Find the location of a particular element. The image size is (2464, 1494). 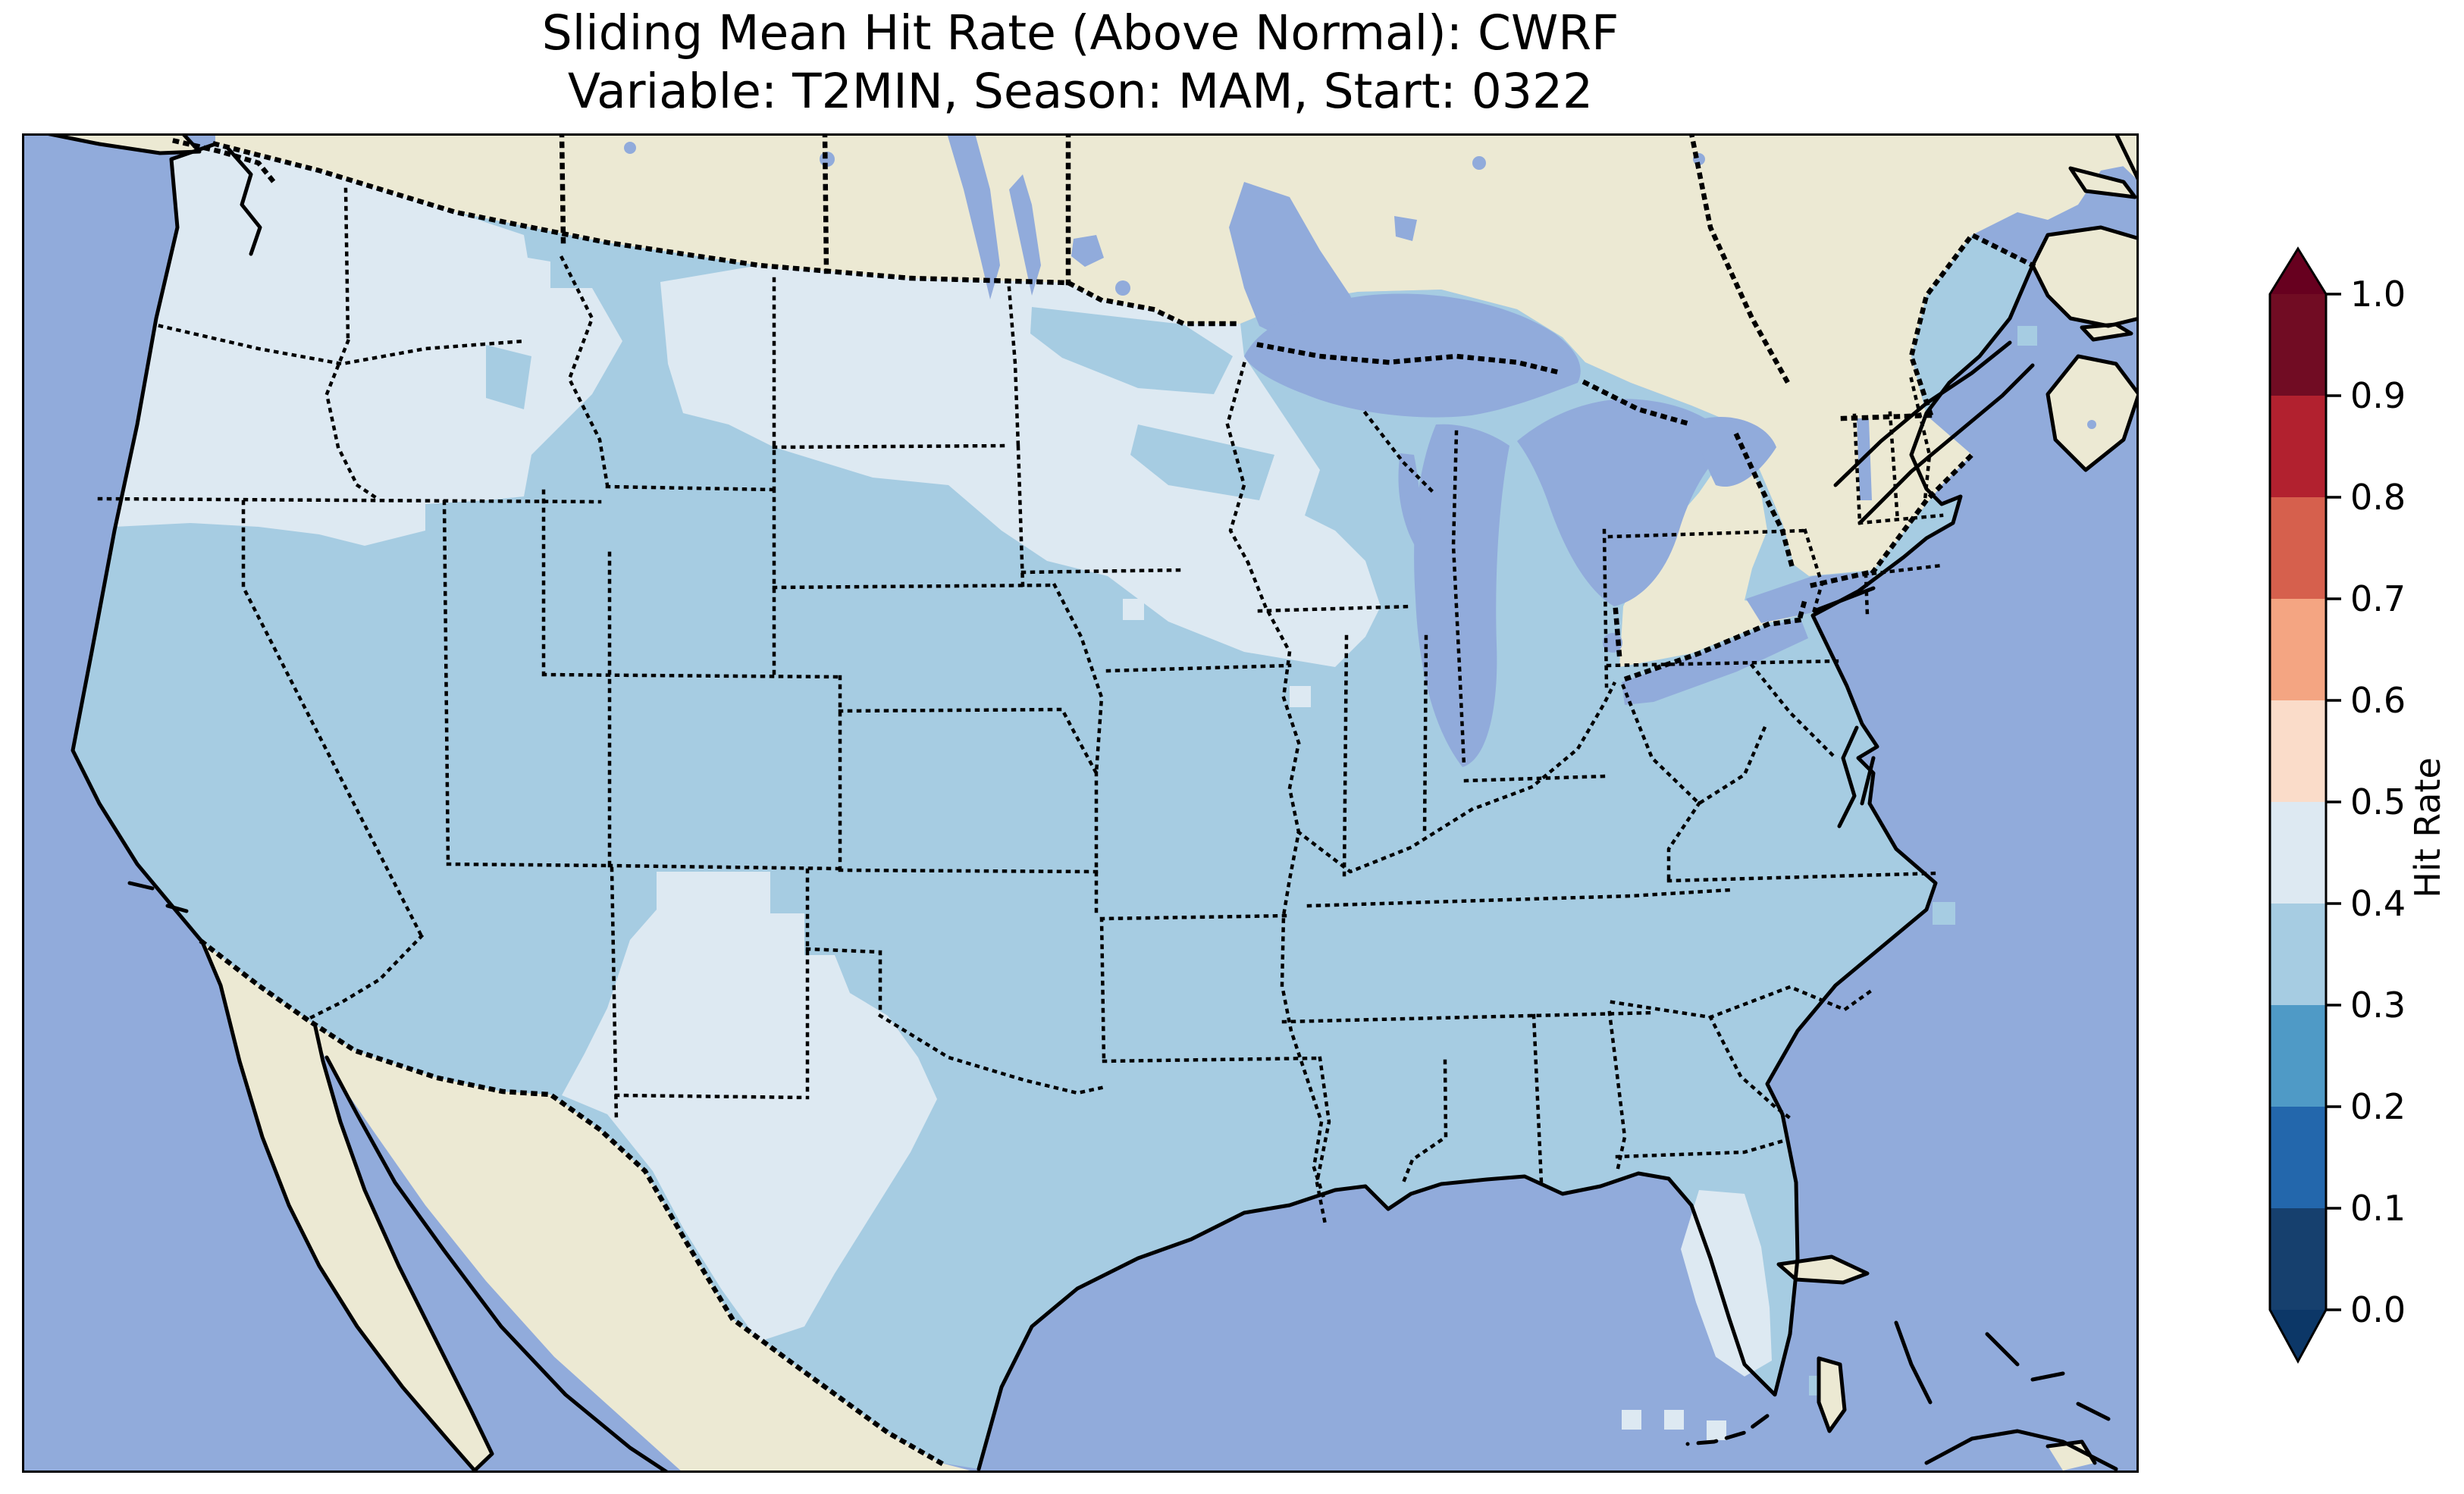

mexico-mainland is located at coordinates (638, 1245).